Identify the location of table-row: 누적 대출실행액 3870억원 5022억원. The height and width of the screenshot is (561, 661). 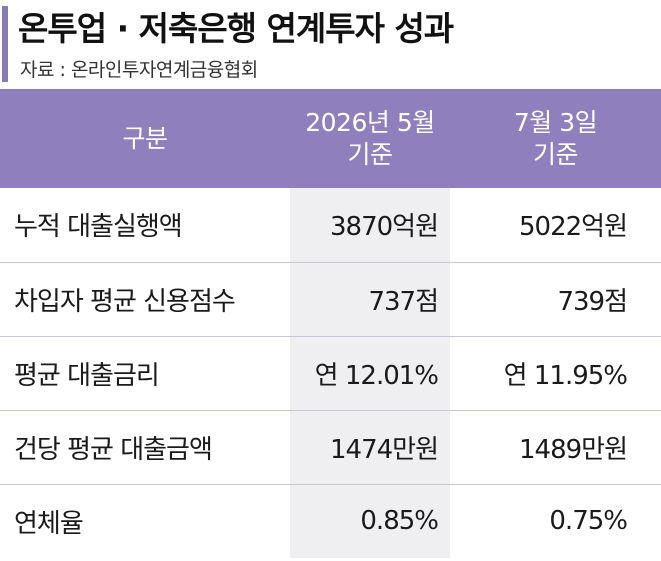
(330, 225).